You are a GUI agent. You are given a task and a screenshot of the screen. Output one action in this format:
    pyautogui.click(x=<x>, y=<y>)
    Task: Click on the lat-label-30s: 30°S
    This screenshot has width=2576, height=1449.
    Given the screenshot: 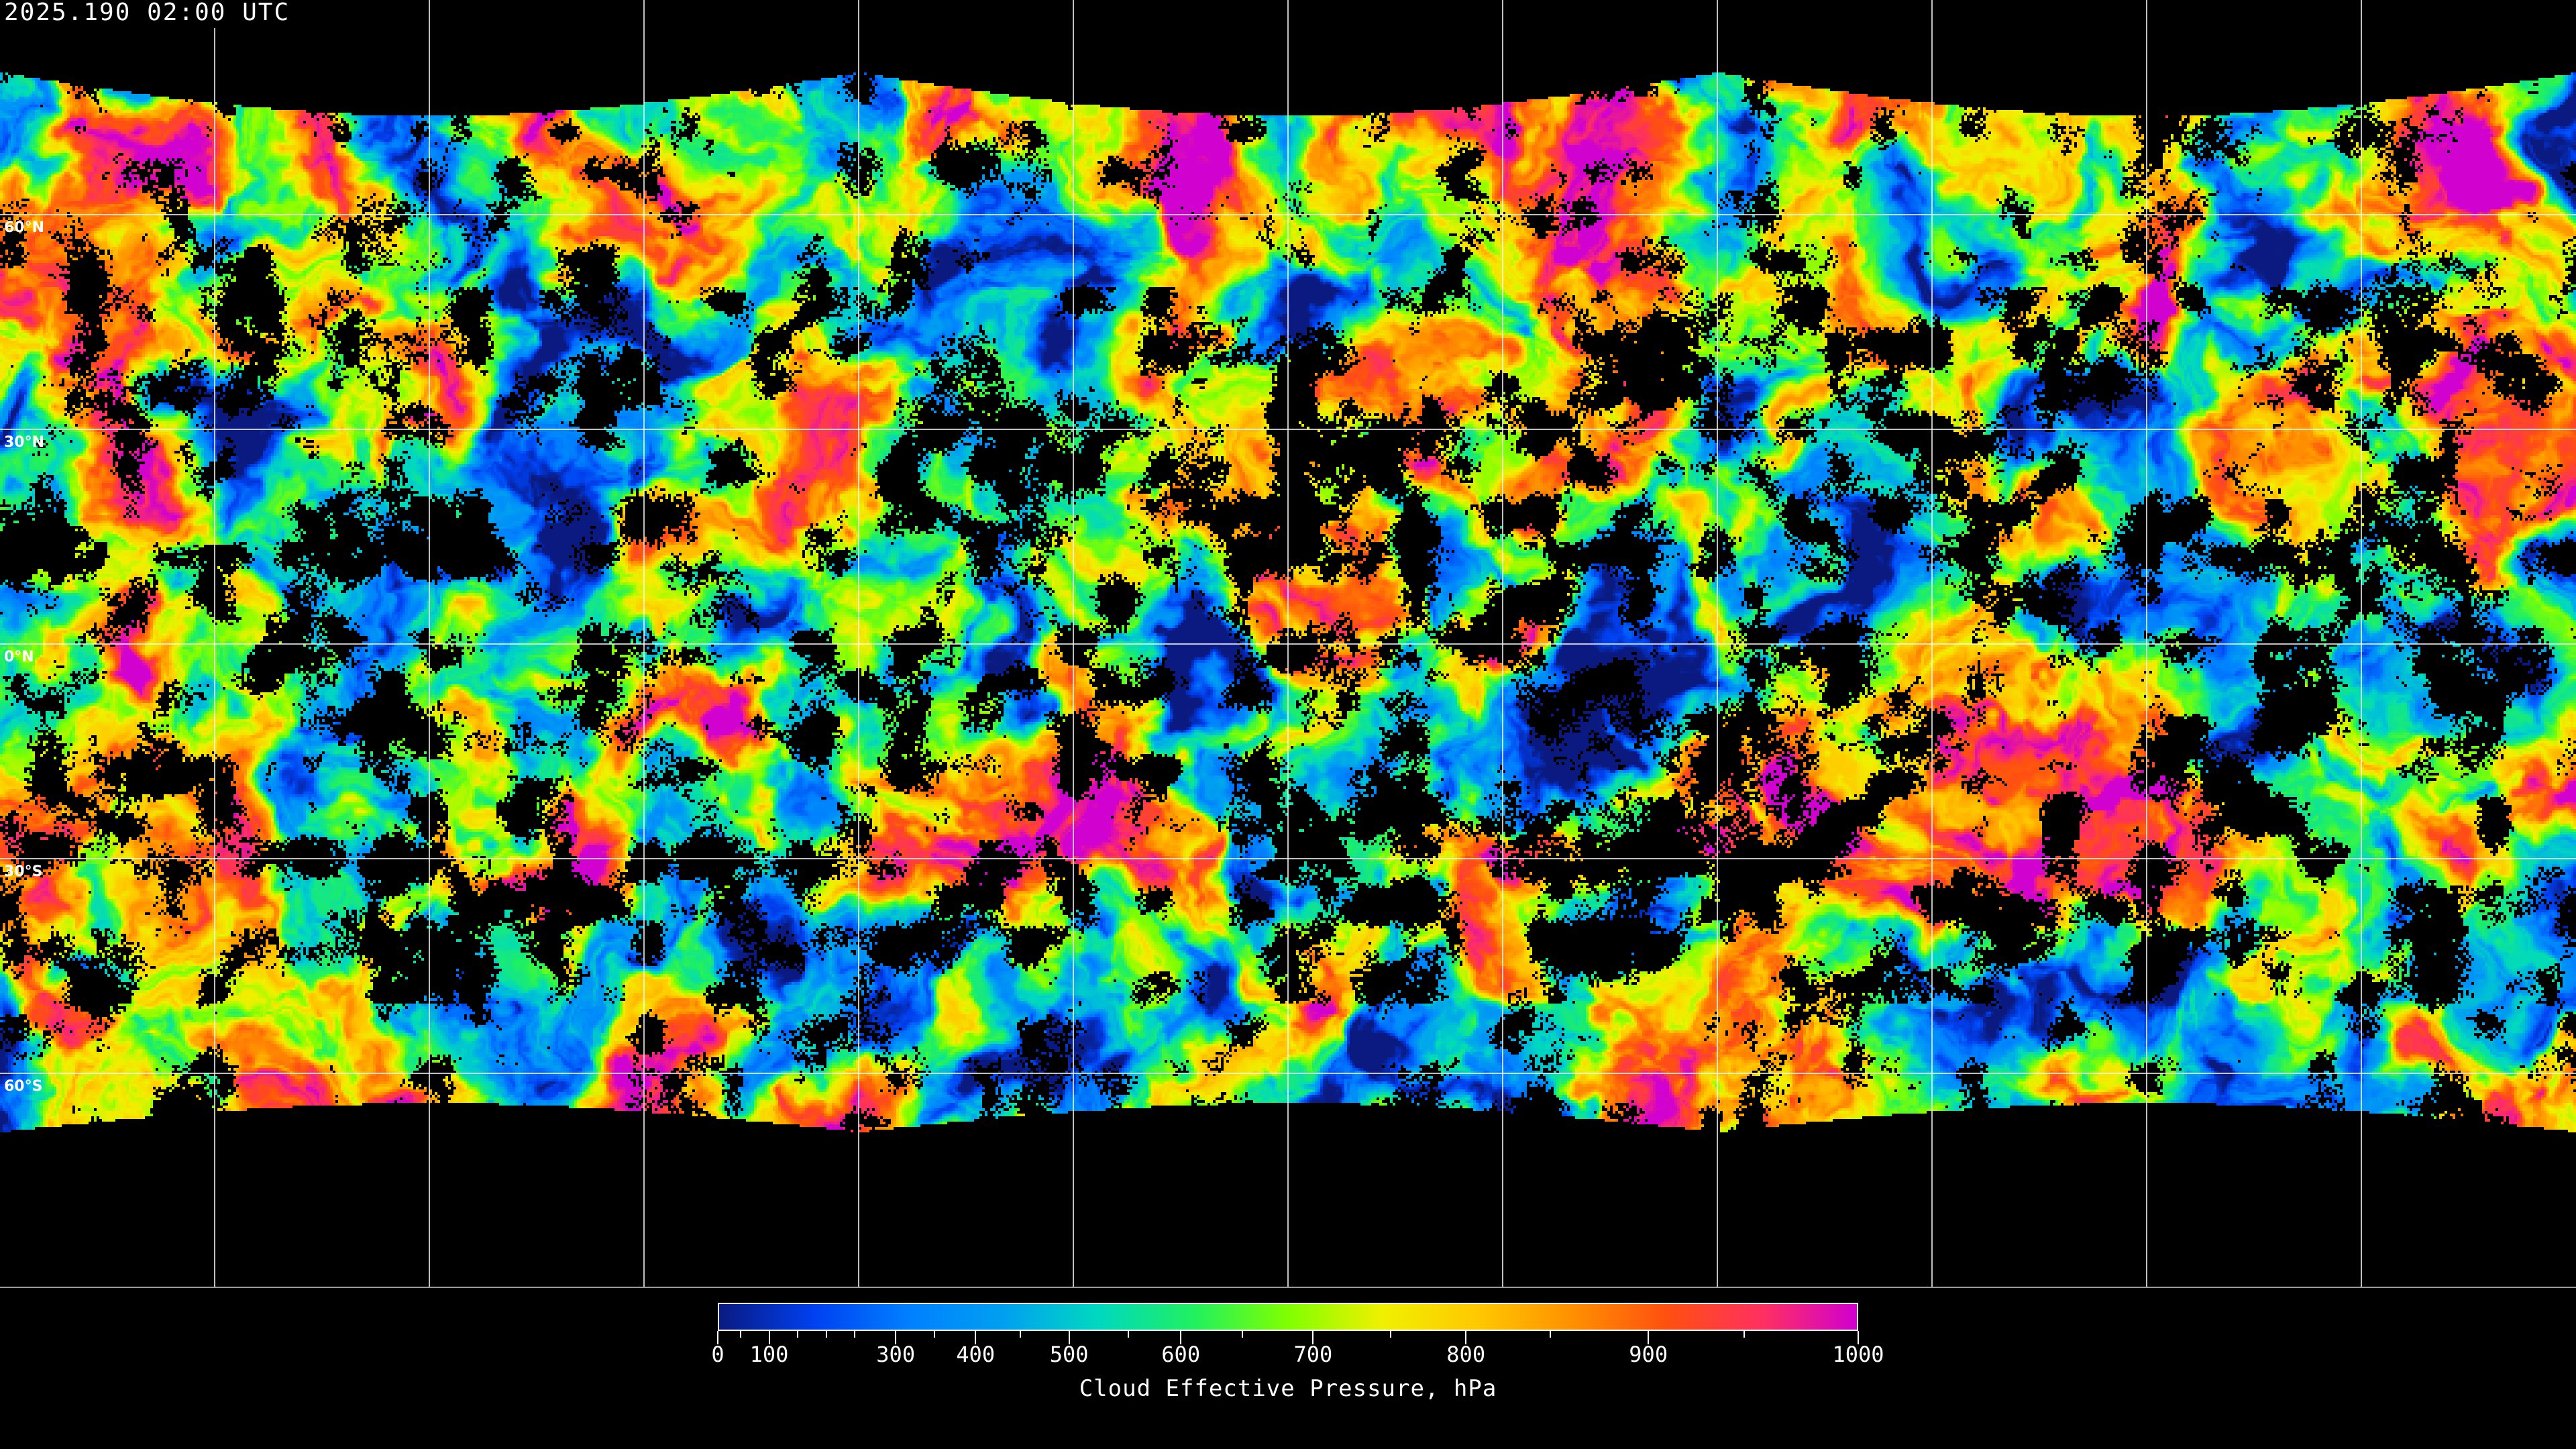 What is the action you would take?
    pyautogui.click(x=23, y=871)
    